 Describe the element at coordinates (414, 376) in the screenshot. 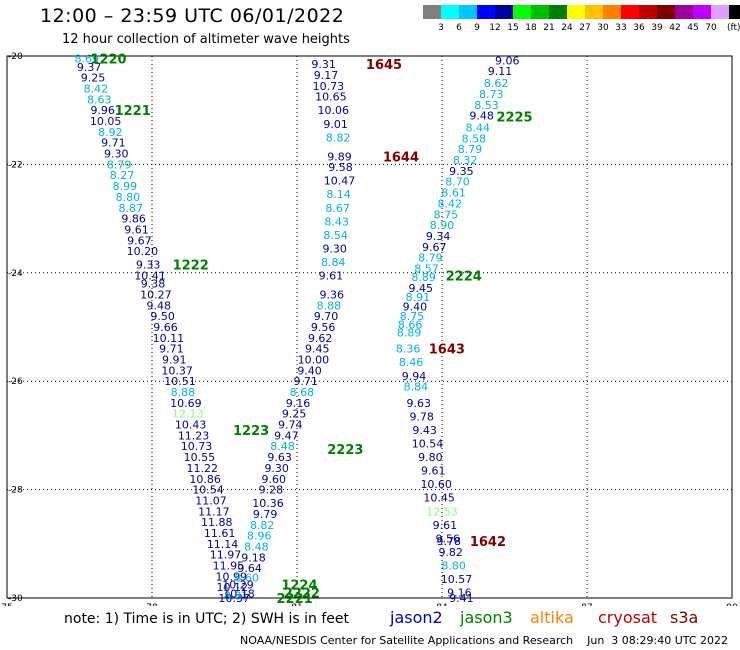

I see `wave-height-label: 9.94` at that location.